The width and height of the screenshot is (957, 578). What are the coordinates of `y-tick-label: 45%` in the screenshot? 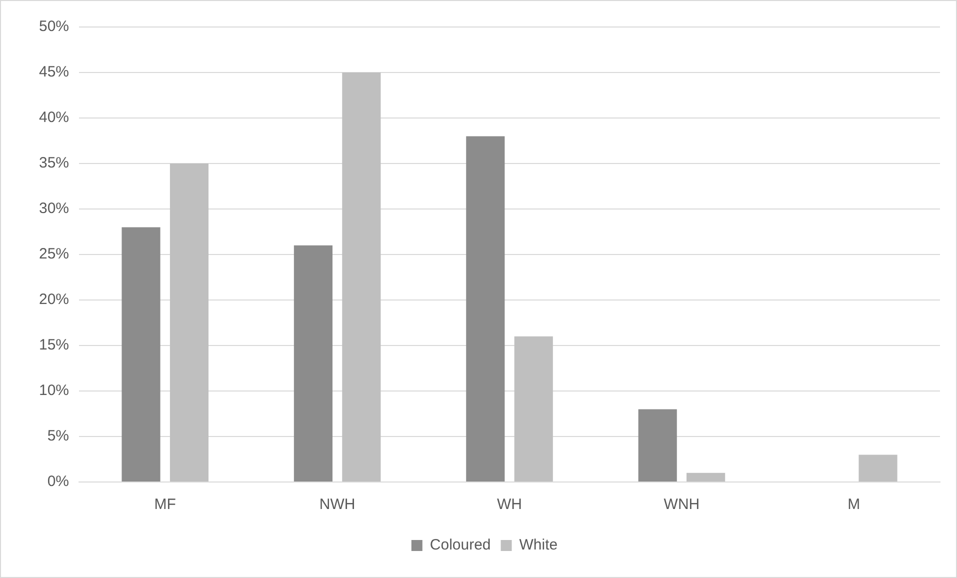 It's located at (54, 72).